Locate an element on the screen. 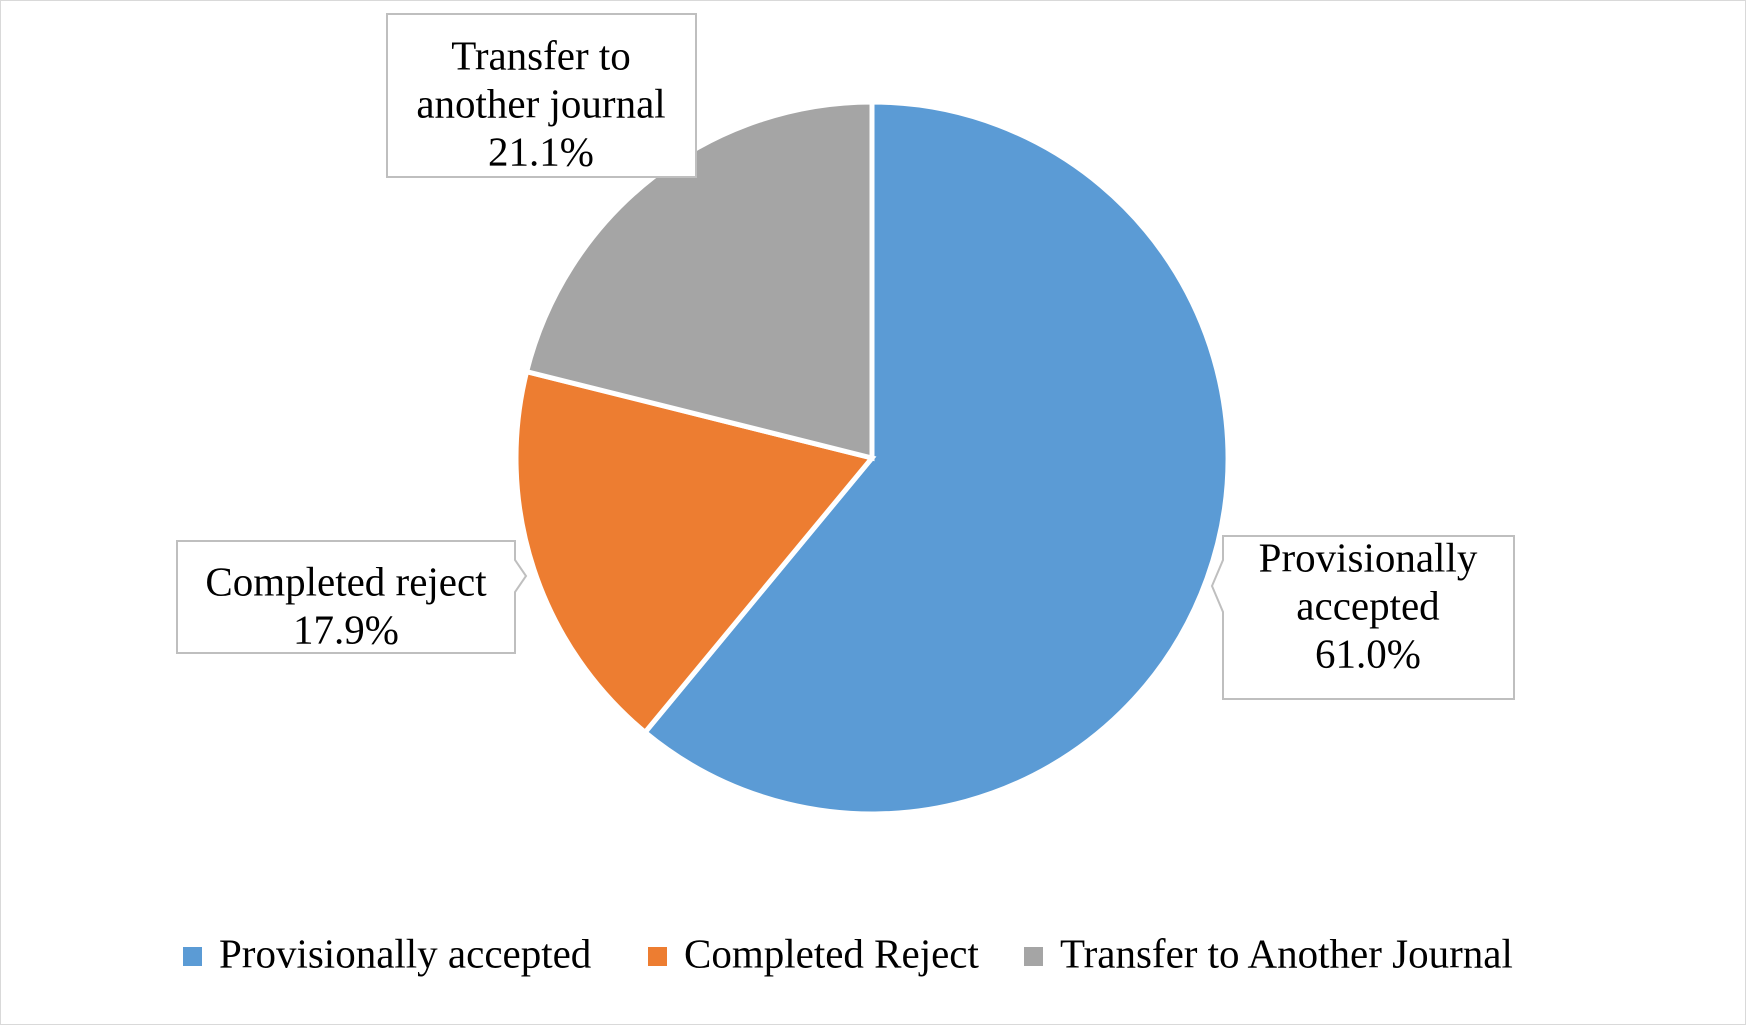  data-label-line: Transfer to is located at coordinates (541, 55).